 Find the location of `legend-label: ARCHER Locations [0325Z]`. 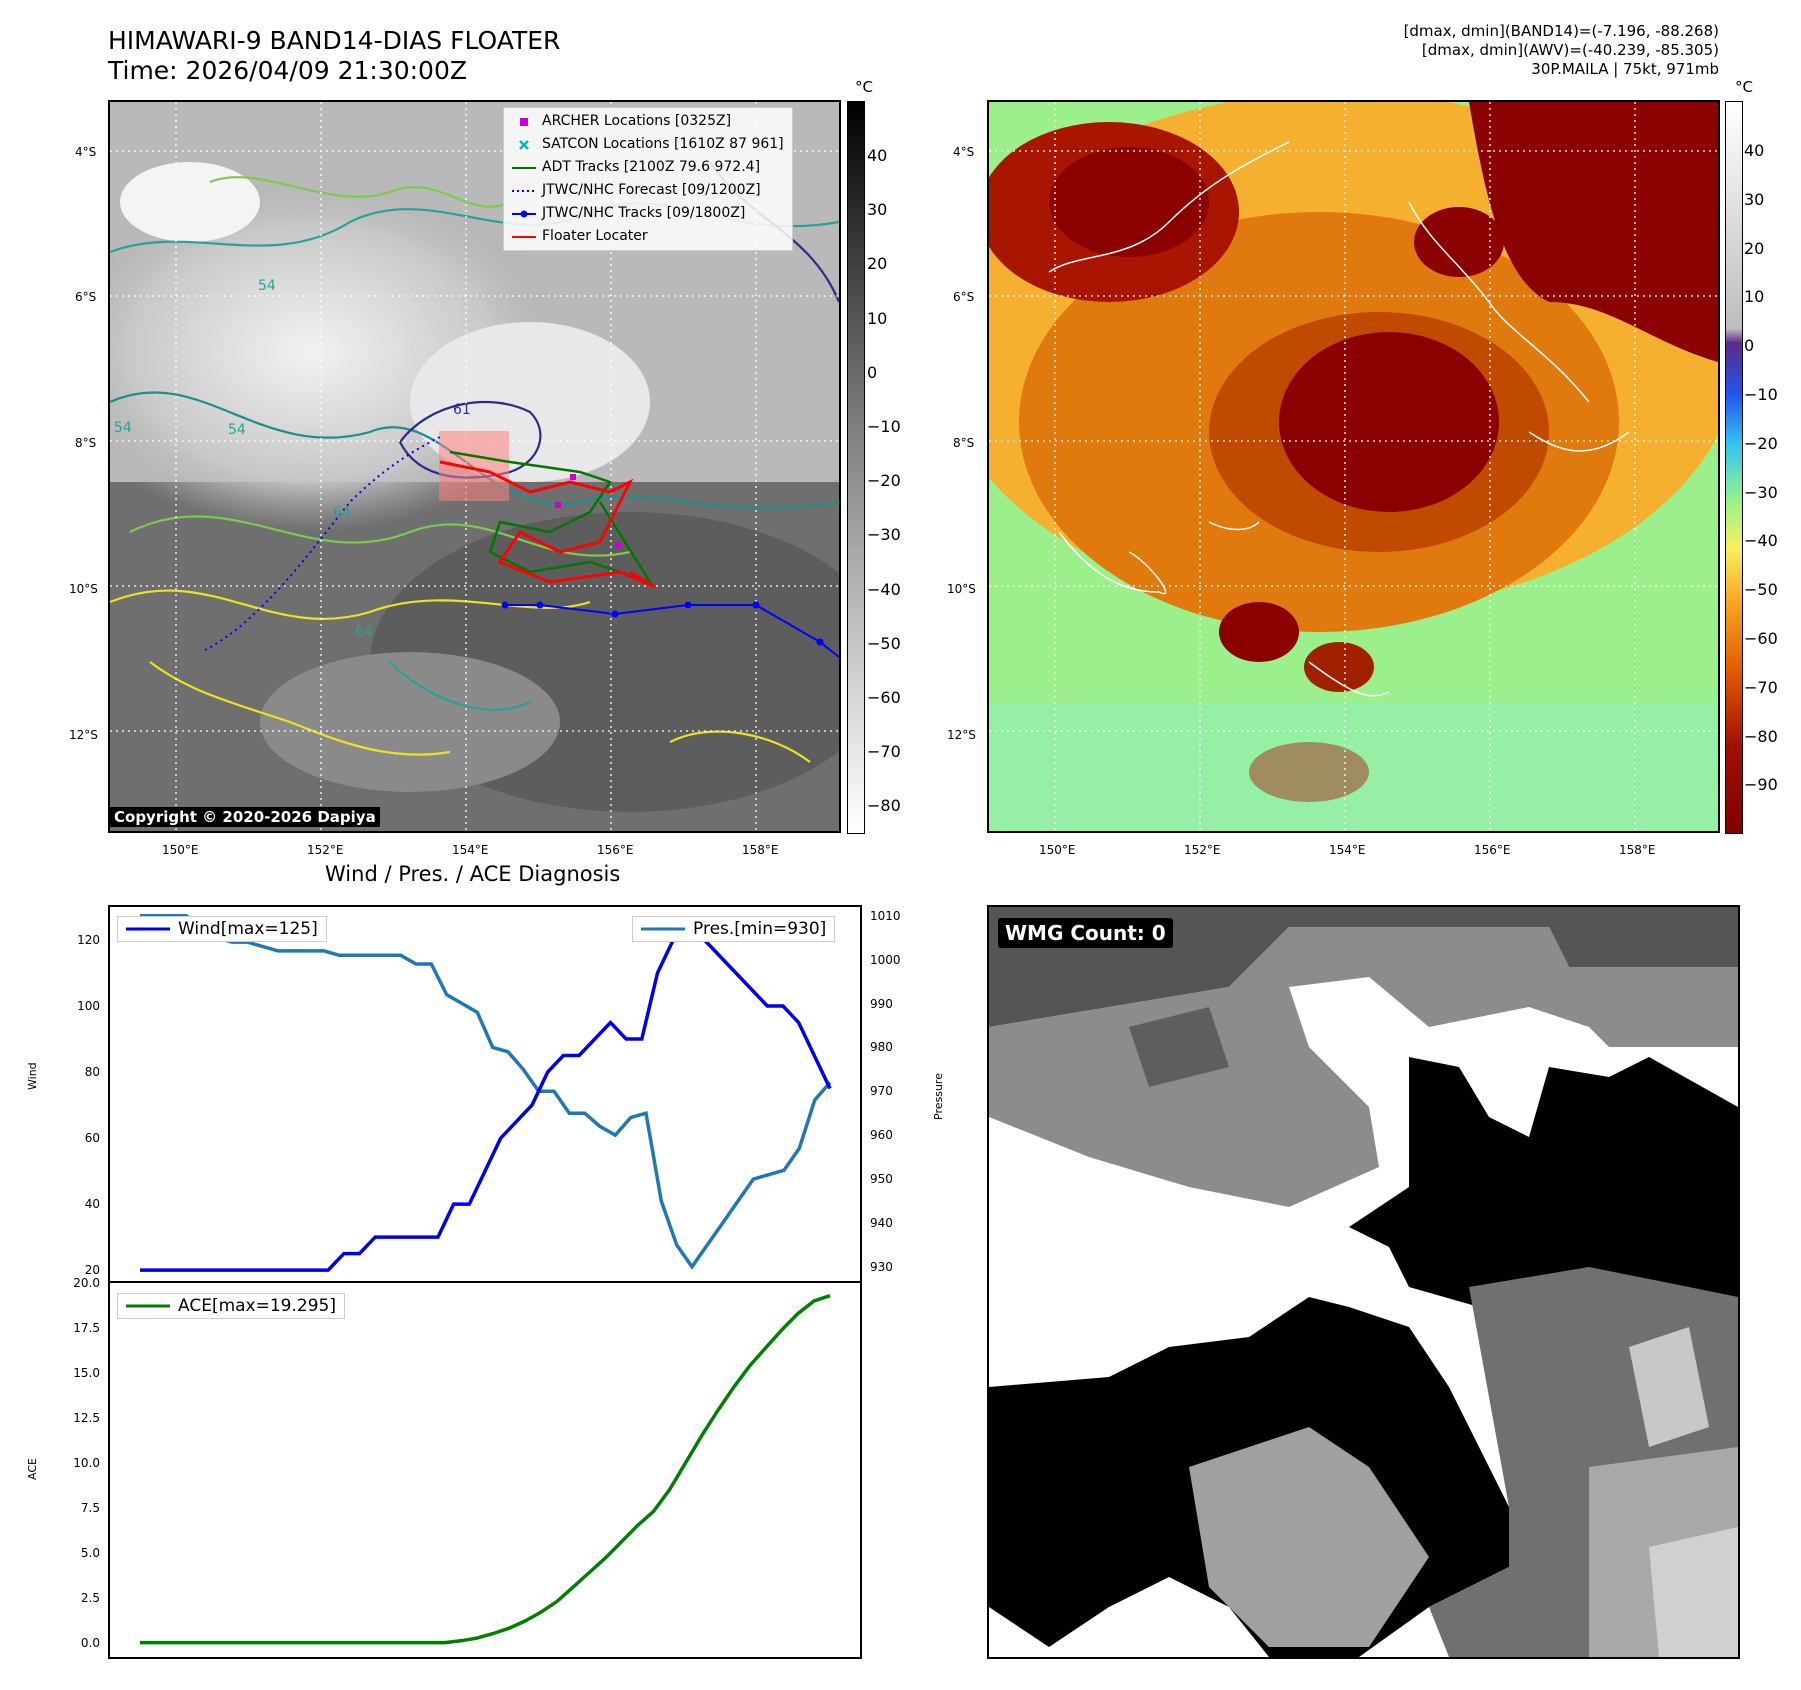

legend-label: ARCHER Locations [0325Z] is located at coordinates (637, 121).